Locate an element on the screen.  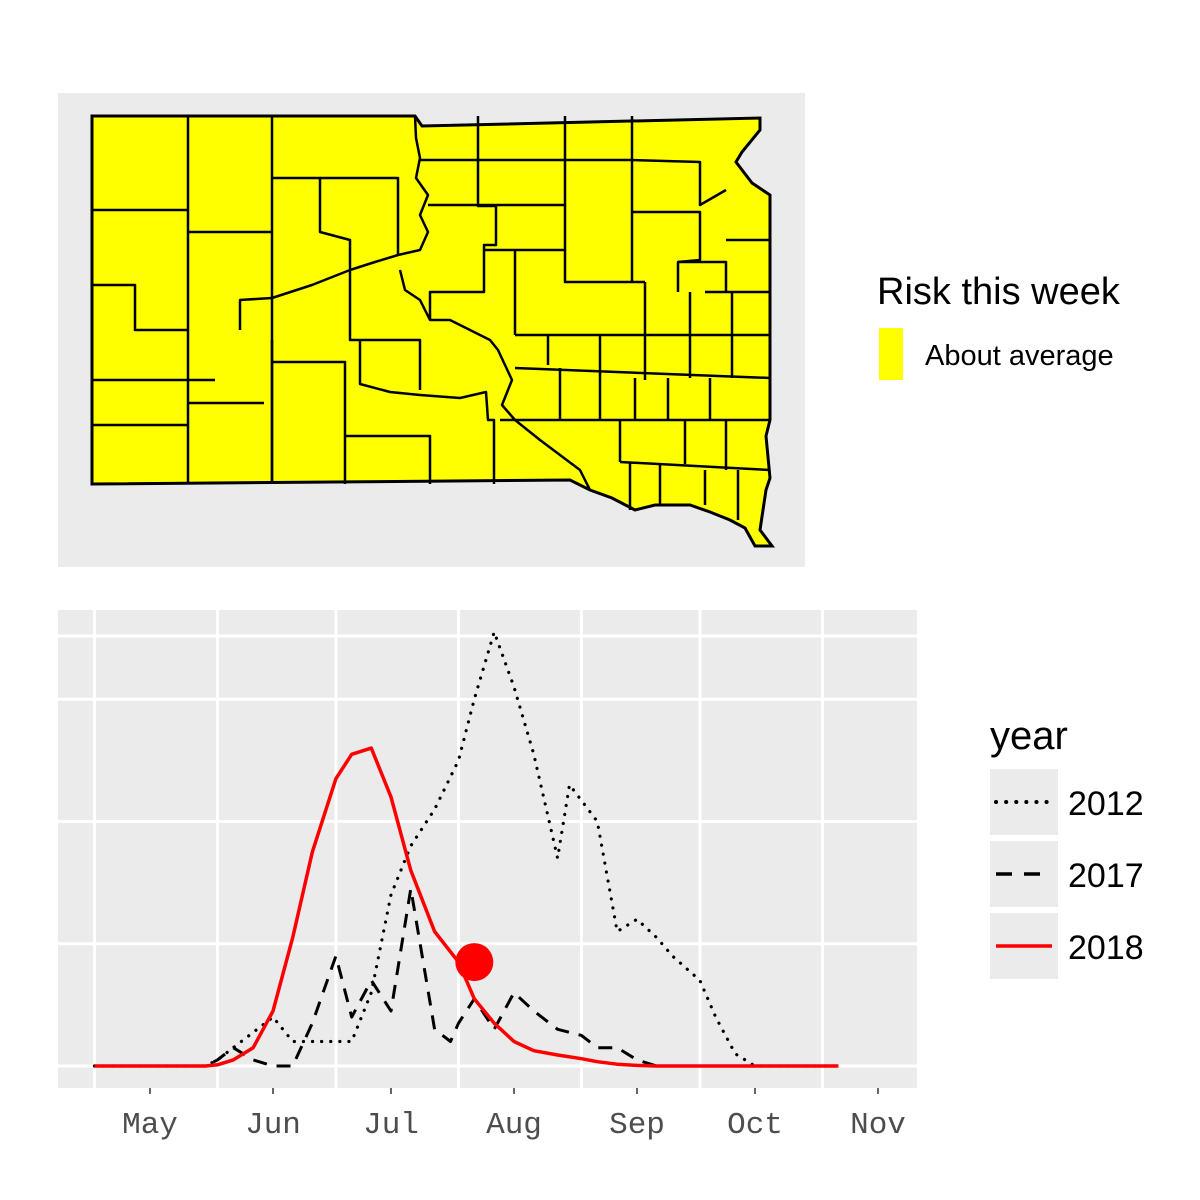
map-legend-swatch is located at coordinates (891, 354).